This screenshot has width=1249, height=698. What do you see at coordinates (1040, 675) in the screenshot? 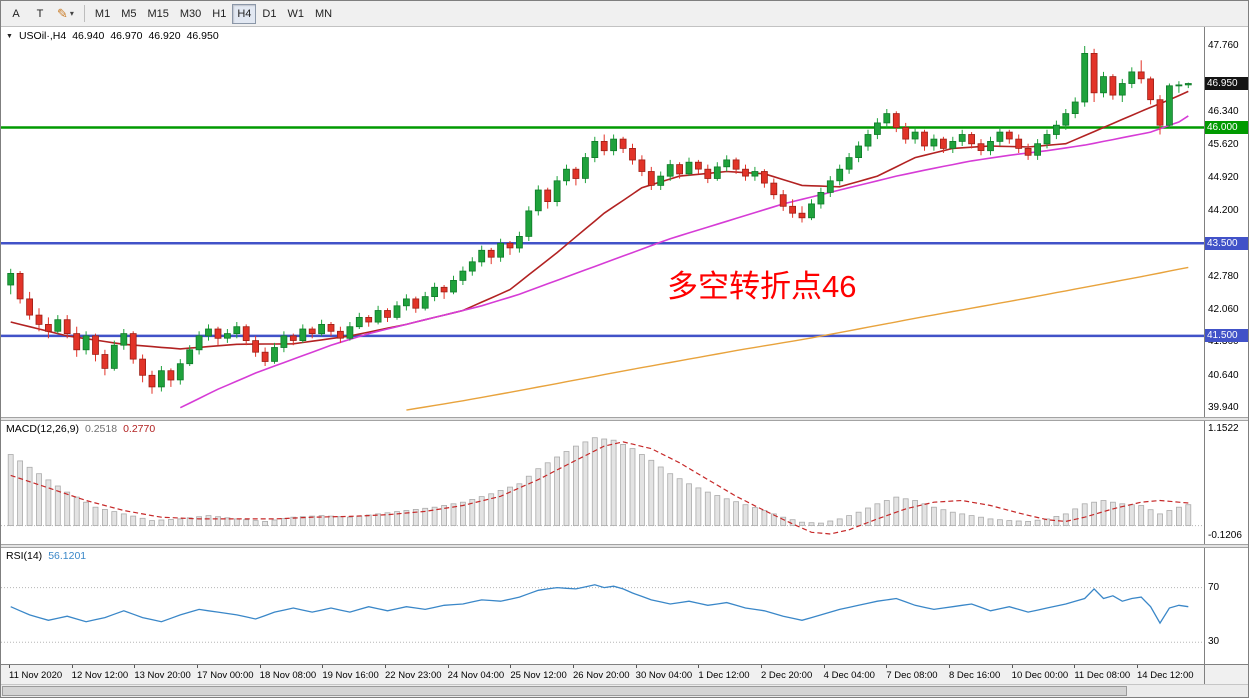
I see `time-axis-label: 10 Dec 00:00` at bounding box center [1040, 675].